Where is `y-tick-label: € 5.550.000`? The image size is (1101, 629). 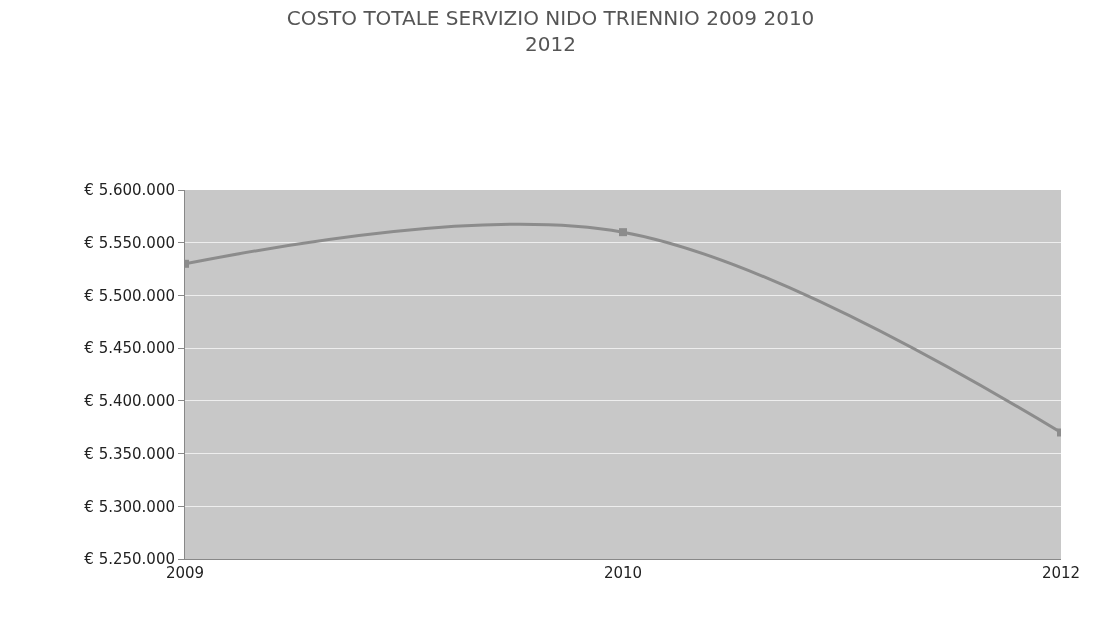
y-tick-label: € 5.550.000 is located at coordinates (129, 242).